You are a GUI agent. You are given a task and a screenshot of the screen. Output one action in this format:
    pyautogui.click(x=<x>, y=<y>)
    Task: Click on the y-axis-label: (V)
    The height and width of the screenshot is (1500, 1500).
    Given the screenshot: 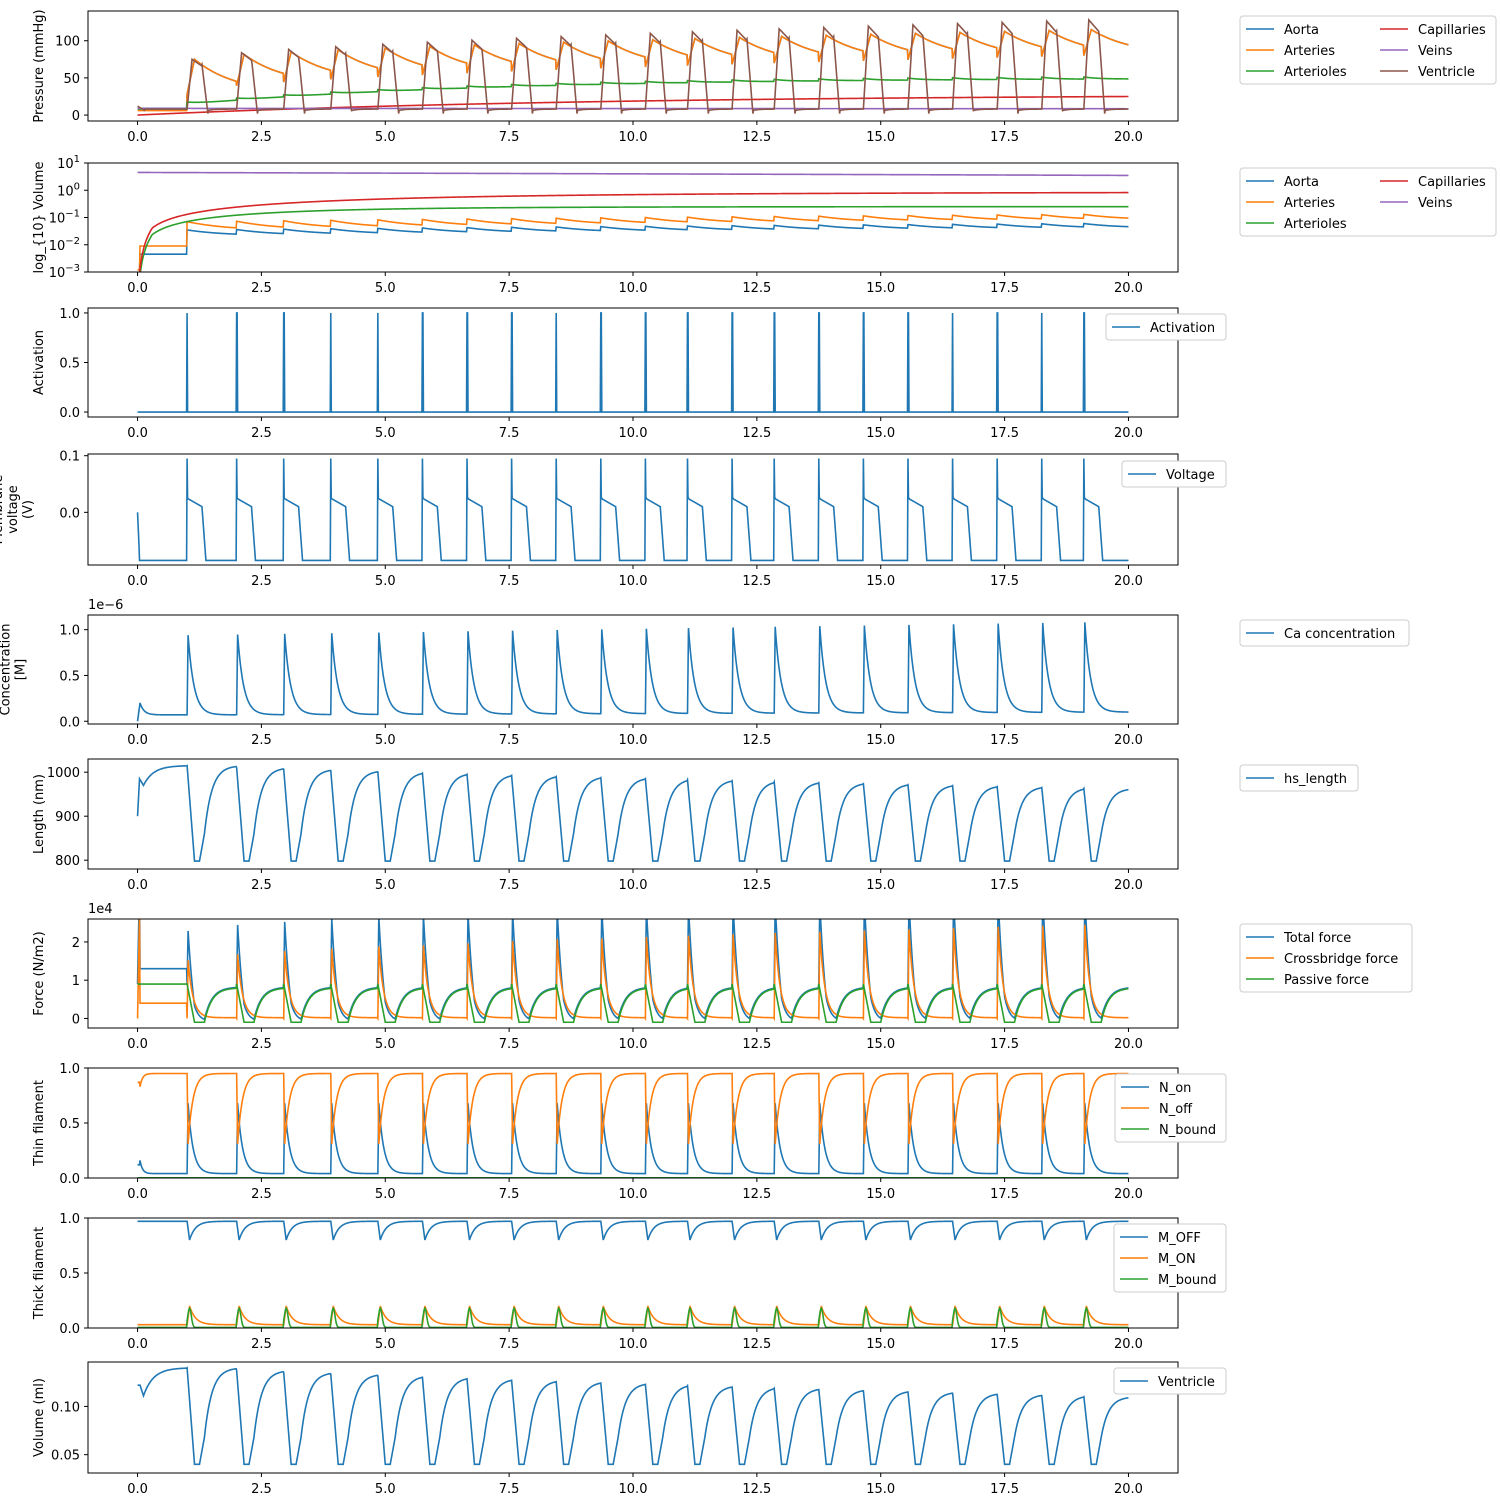 What is the action you would take?
    pyautogui.click(x=28, y=509)
    